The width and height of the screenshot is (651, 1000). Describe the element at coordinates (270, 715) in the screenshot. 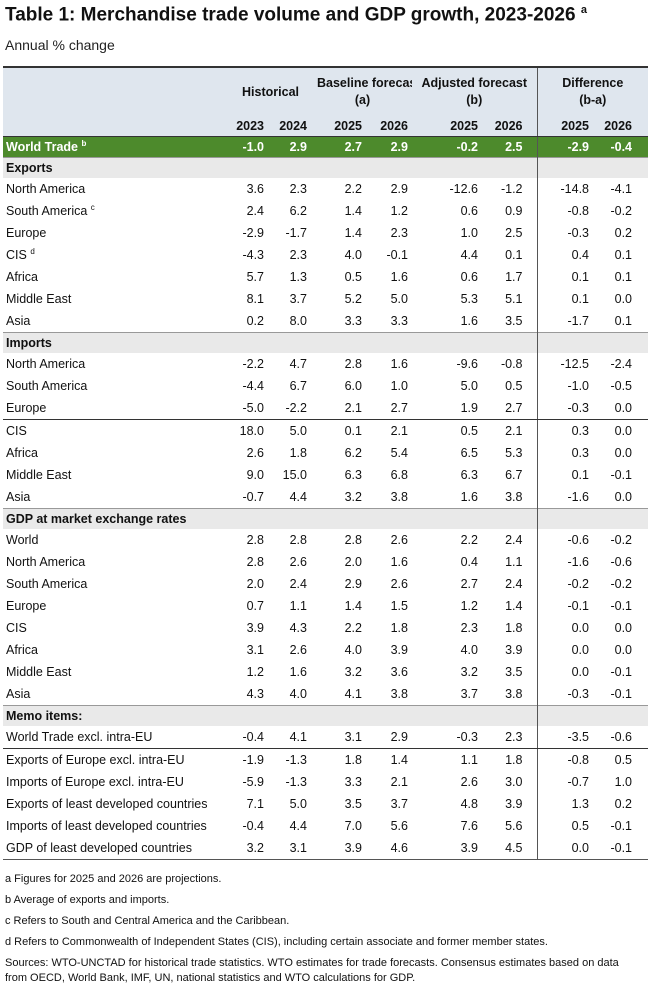

I see `section-title: Memo items:` at that location.